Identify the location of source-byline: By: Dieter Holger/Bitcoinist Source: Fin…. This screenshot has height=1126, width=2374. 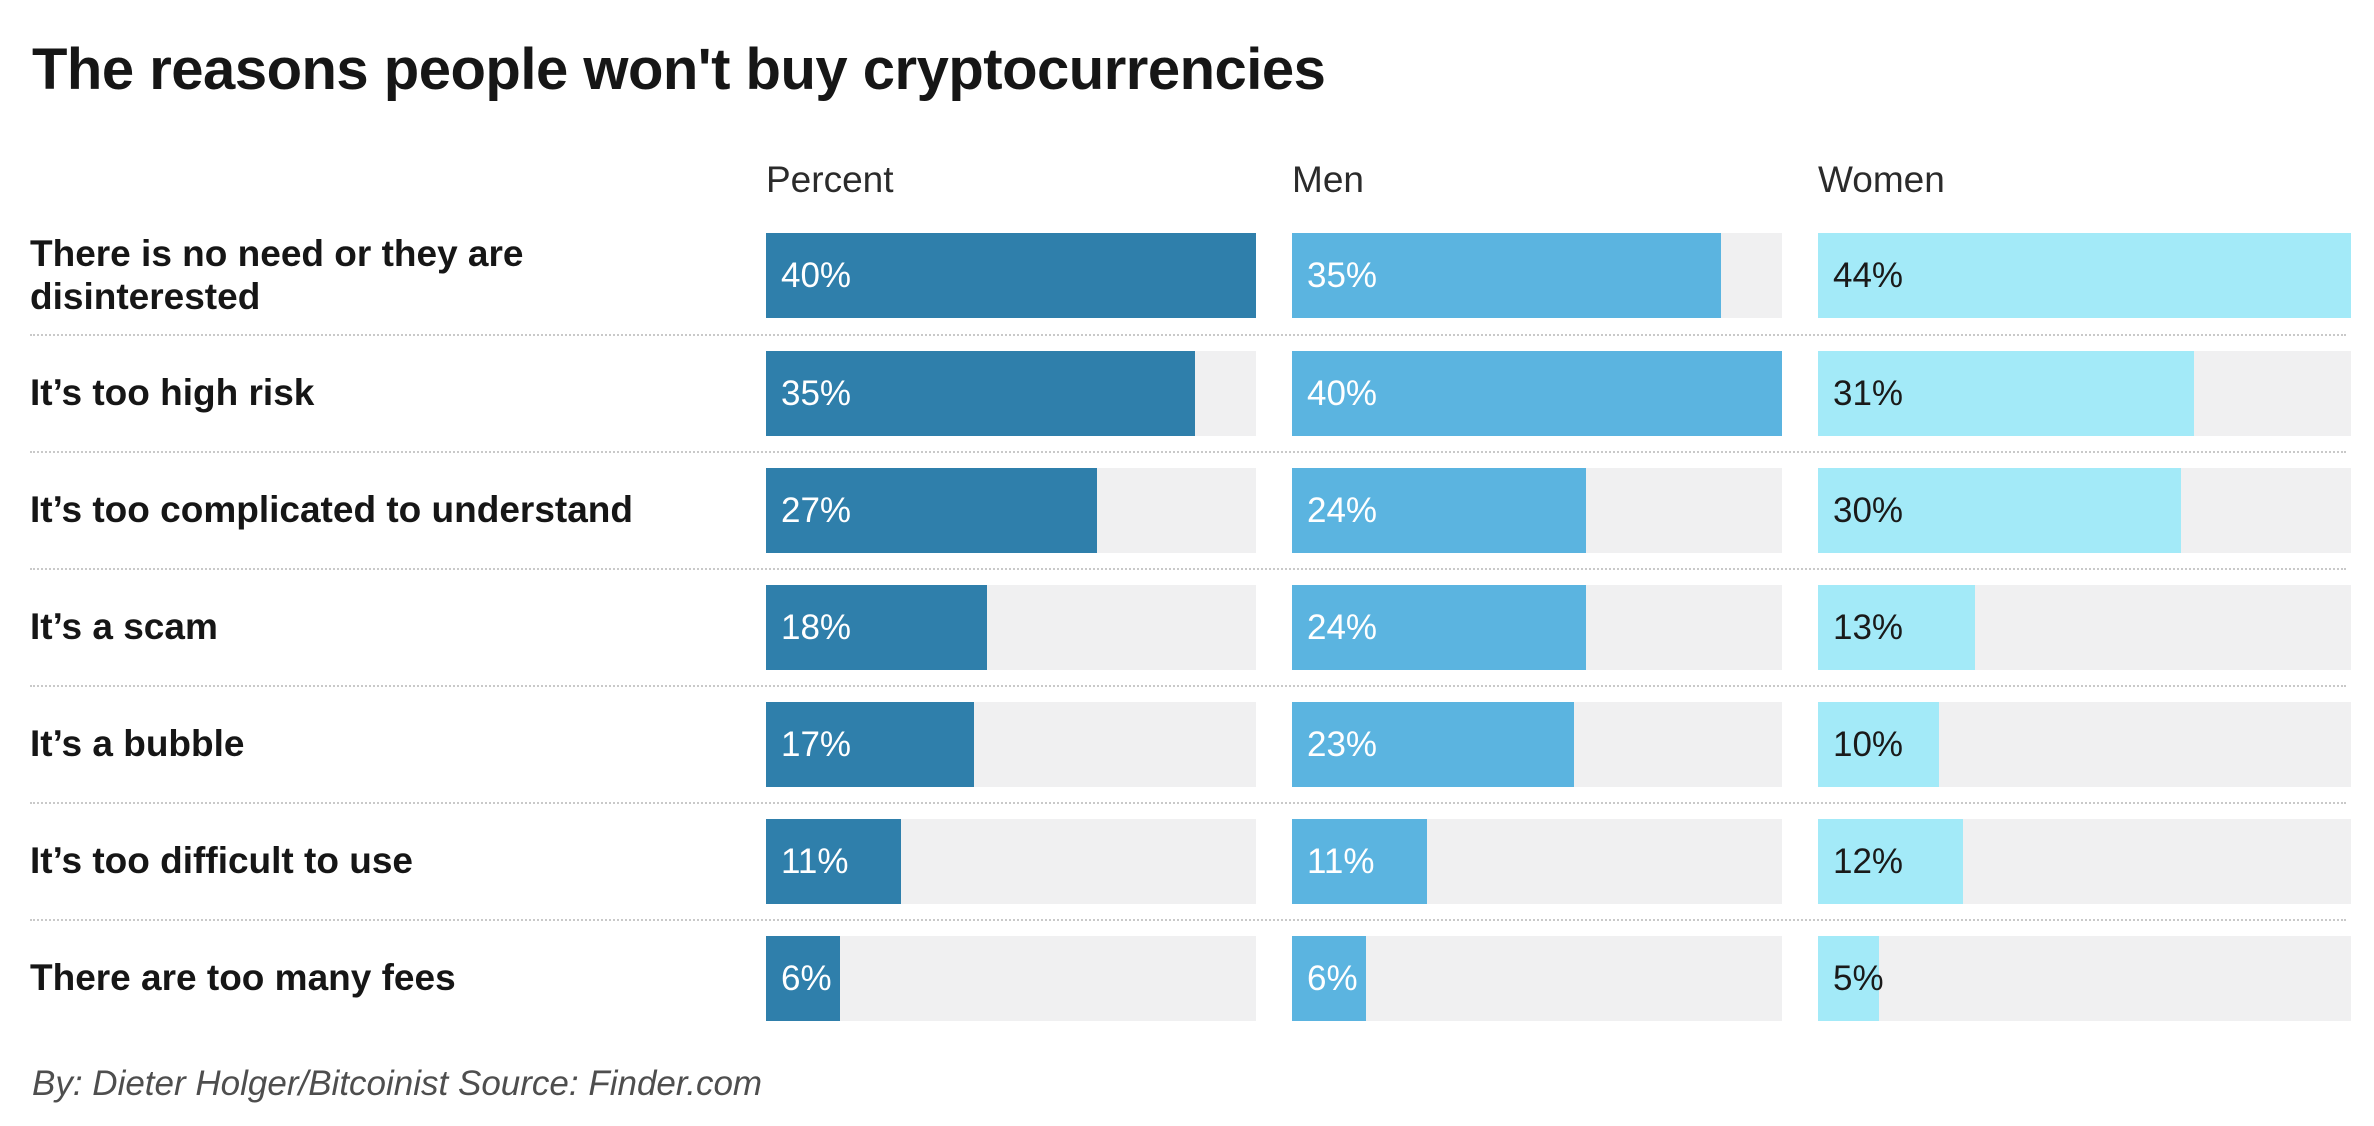
(397, 1083).